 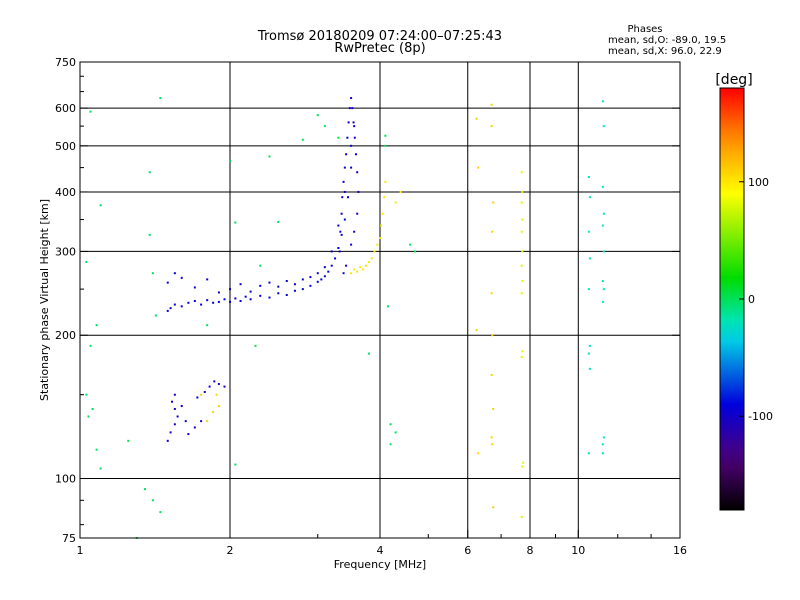 I want to click on colorbar: -100 0 100, so click(x=746, y=299).